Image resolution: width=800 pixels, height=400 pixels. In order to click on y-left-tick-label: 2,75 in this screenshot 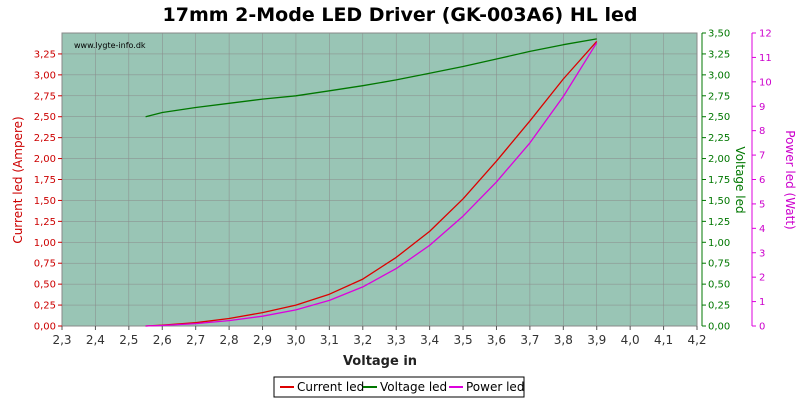, I will do `click(45, 96)`.